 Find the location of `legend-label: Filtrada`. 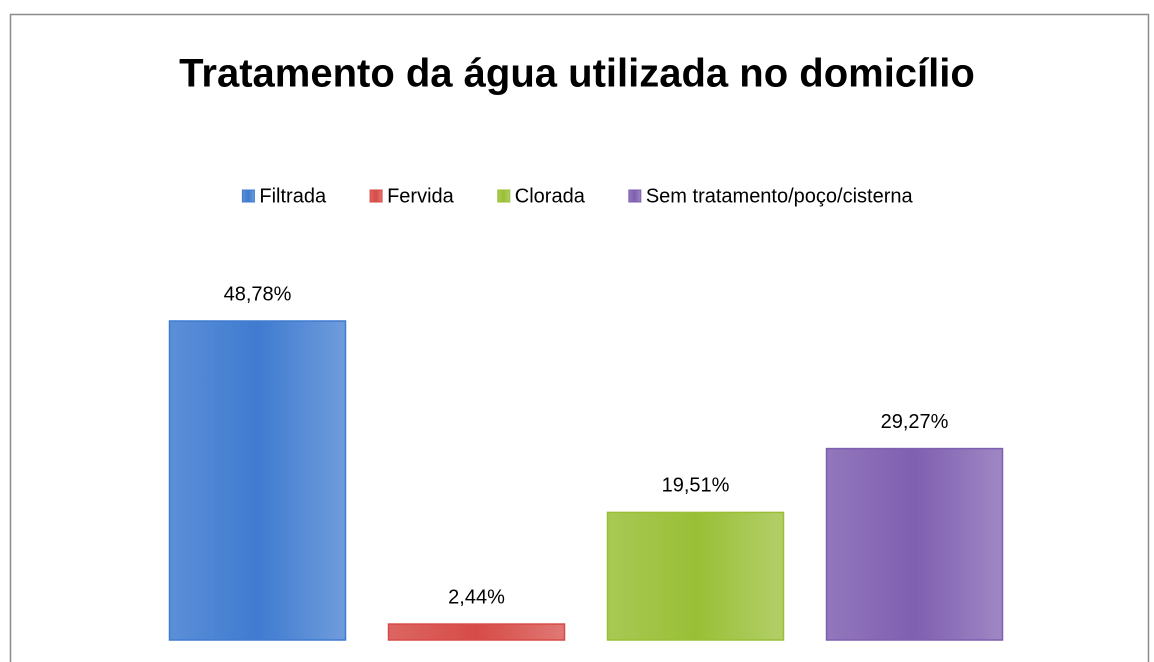

legend-label: Filtrada is located at coordinates (293, 196).